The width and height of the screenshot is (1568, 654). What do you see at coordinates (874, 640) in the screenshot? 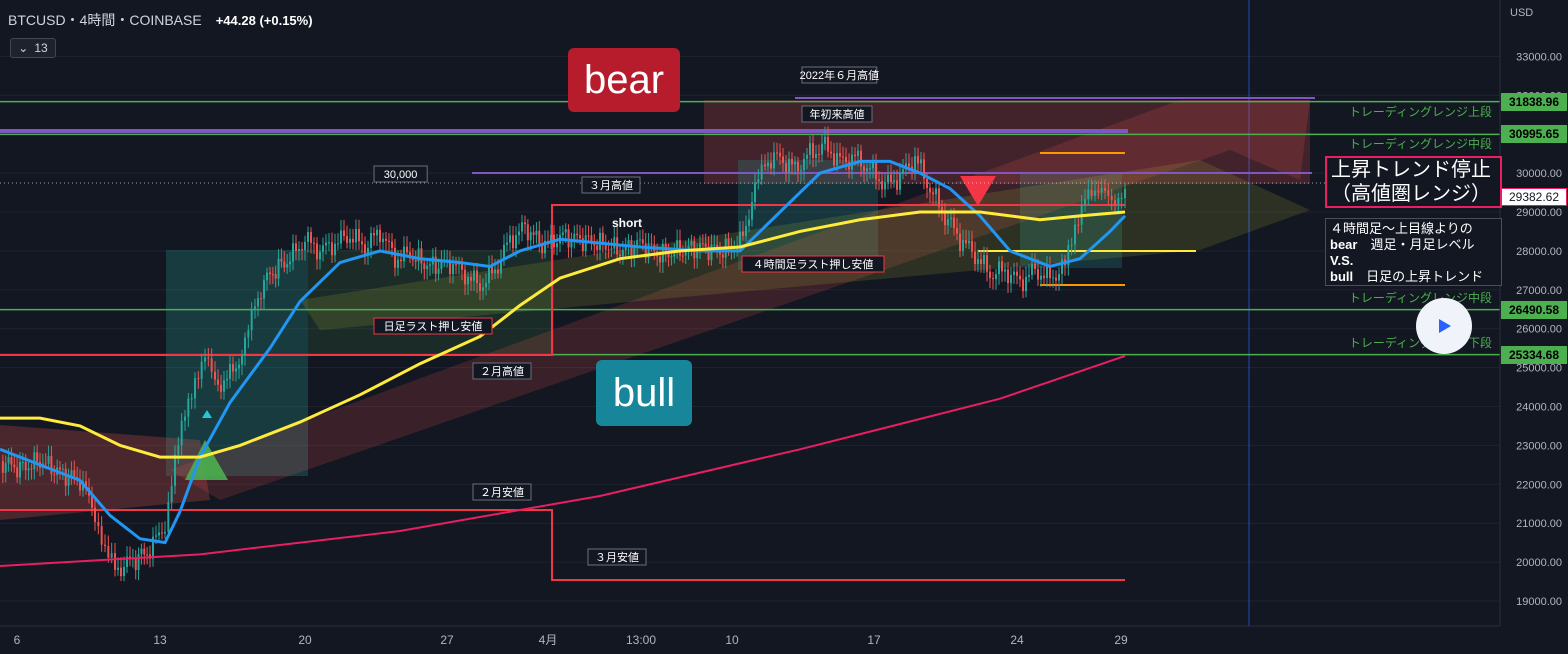
I see `x-tick-label: 17` at bounding box center [874, 640].